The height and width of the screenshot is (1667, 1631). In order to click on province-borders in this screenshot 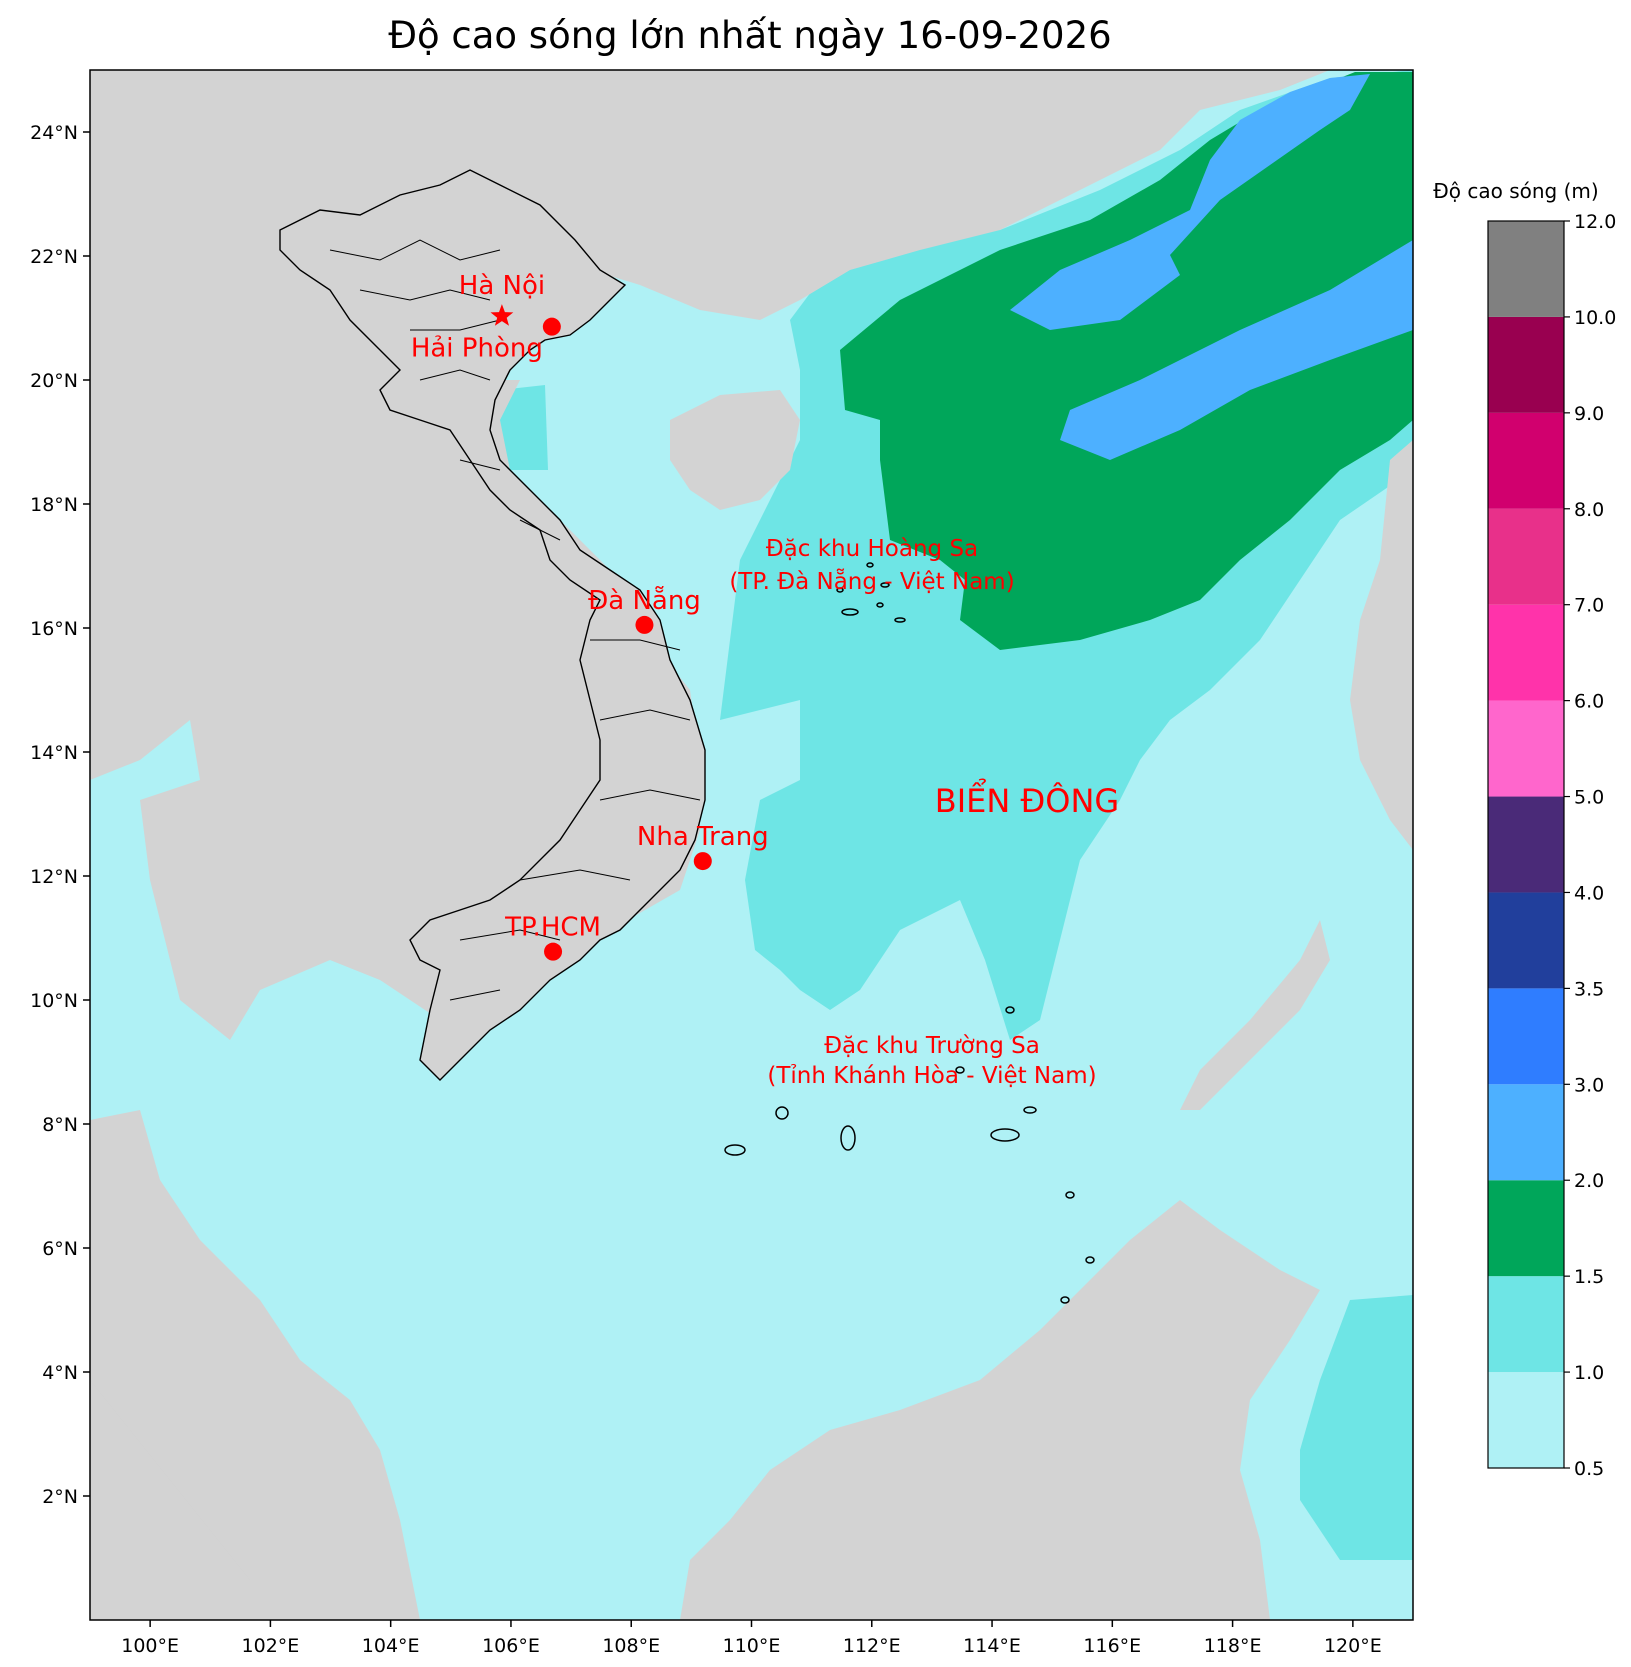, I will do `click(515, 620)`.